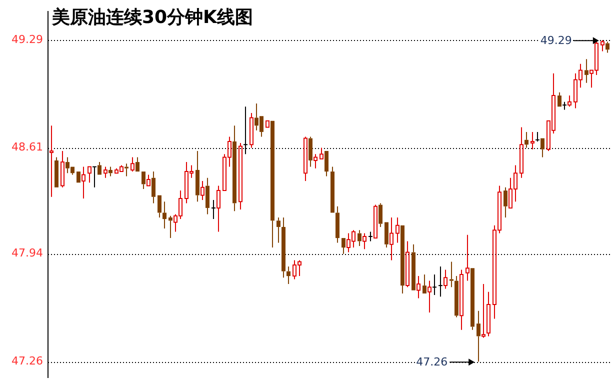 This screenshot has height=389, width=612. I want to click on y-tick-label: 47.26, so click(27, 361).